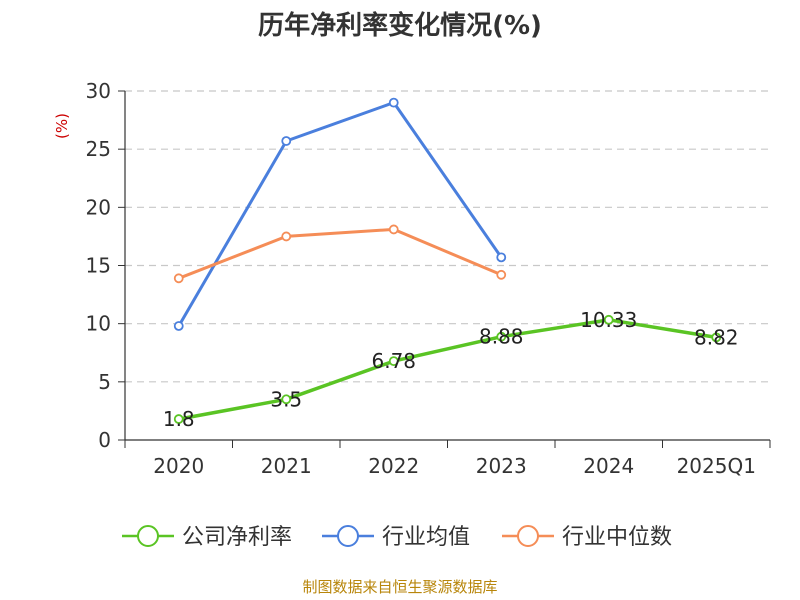 The image size is (800, 600). I want to click on y-tick-label: 5, so click(104, 382).